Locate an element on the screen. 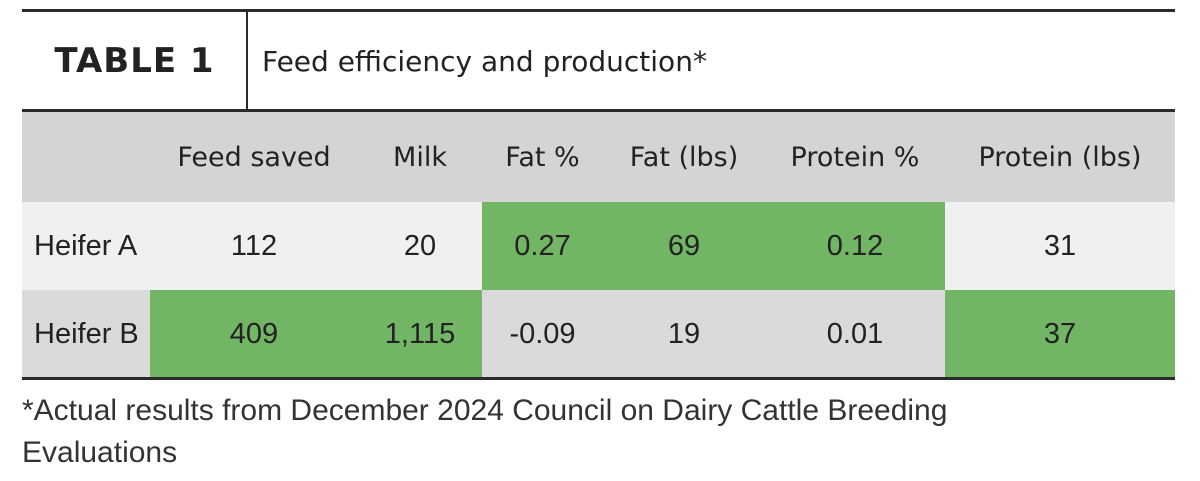  cell: 69 is located at coordinates (684, 246).